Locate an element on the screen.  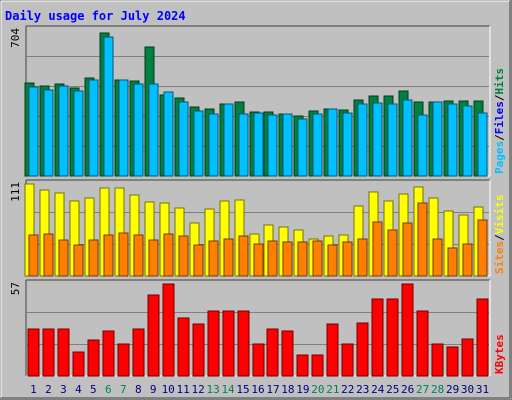
x-tick-label: 4 is located at coordinates (78, 389).